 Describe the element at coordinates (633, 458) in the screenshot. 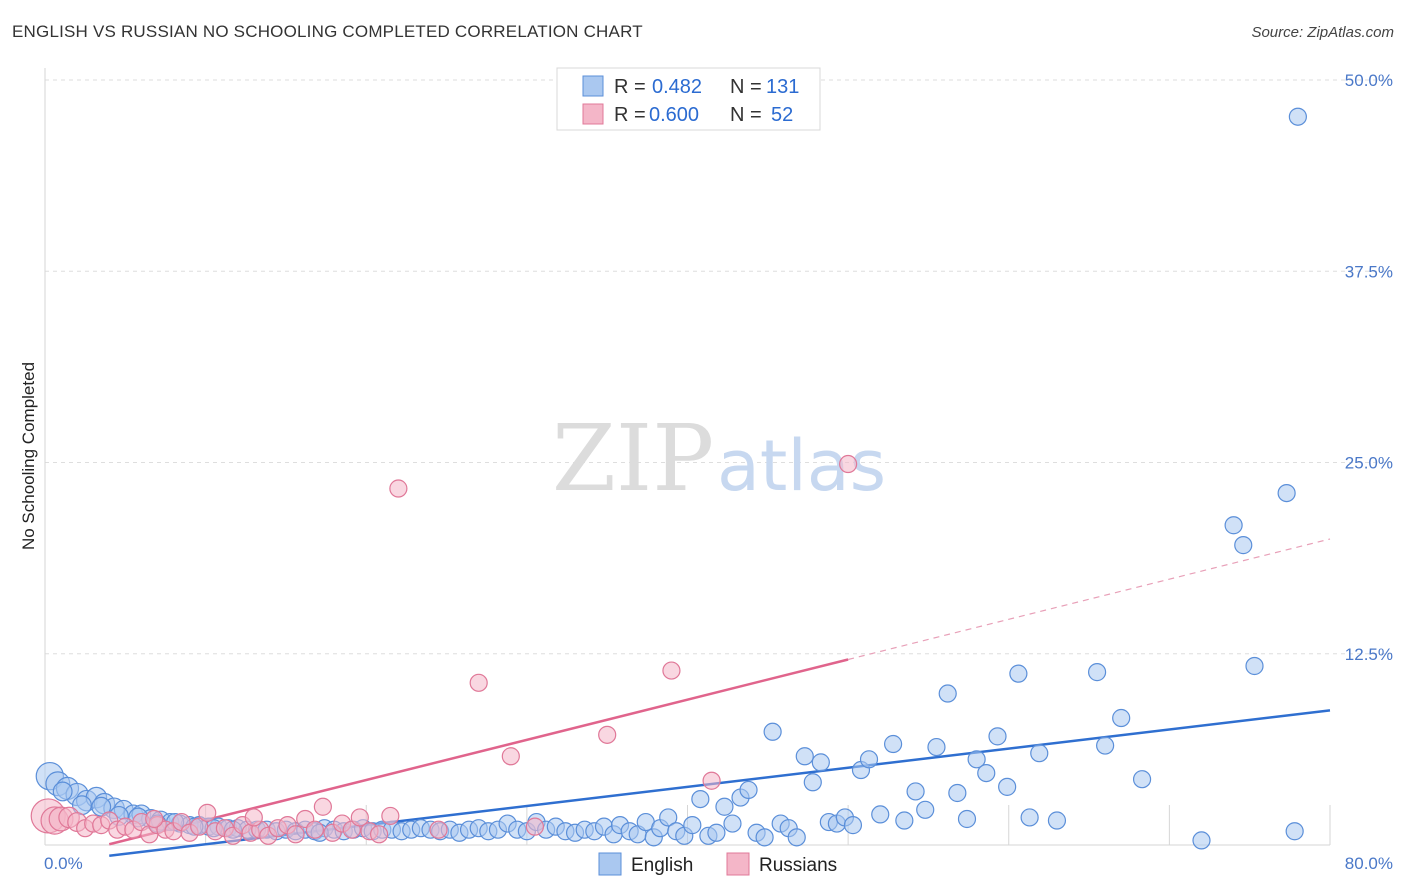

I see `watermark-zip: ZIP` at that location.